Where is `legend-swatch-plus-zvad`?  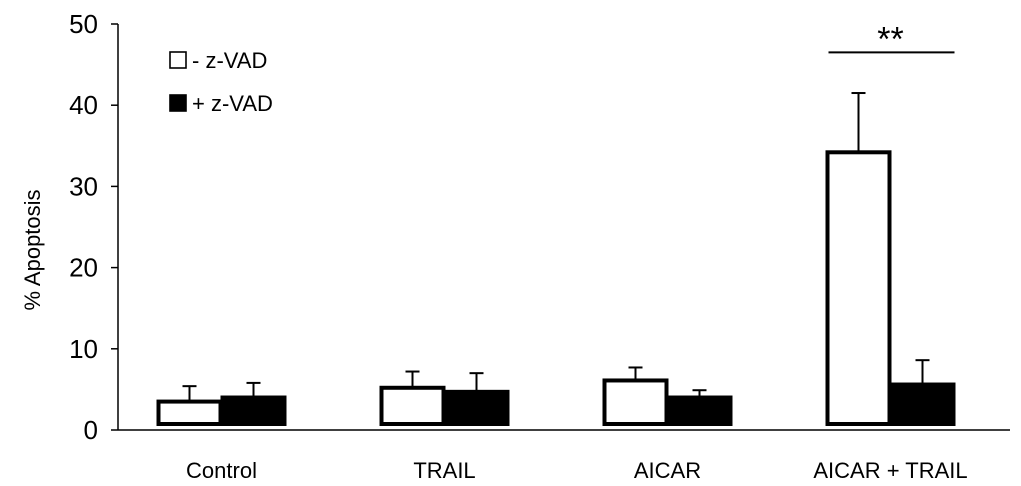 legend-swatch-plus-zvad is located at coordinates (178, 103).